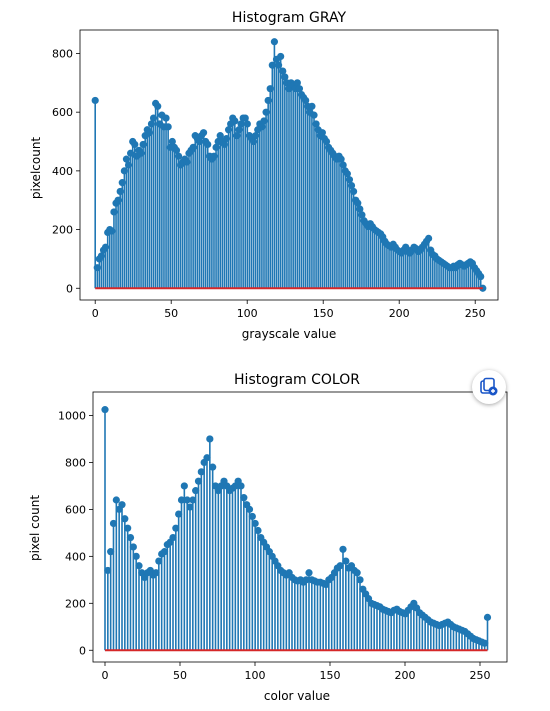  Describe the element at coordinates (35, 528) in the screenshot. I see `y-axis-label: pixel count` at that location.